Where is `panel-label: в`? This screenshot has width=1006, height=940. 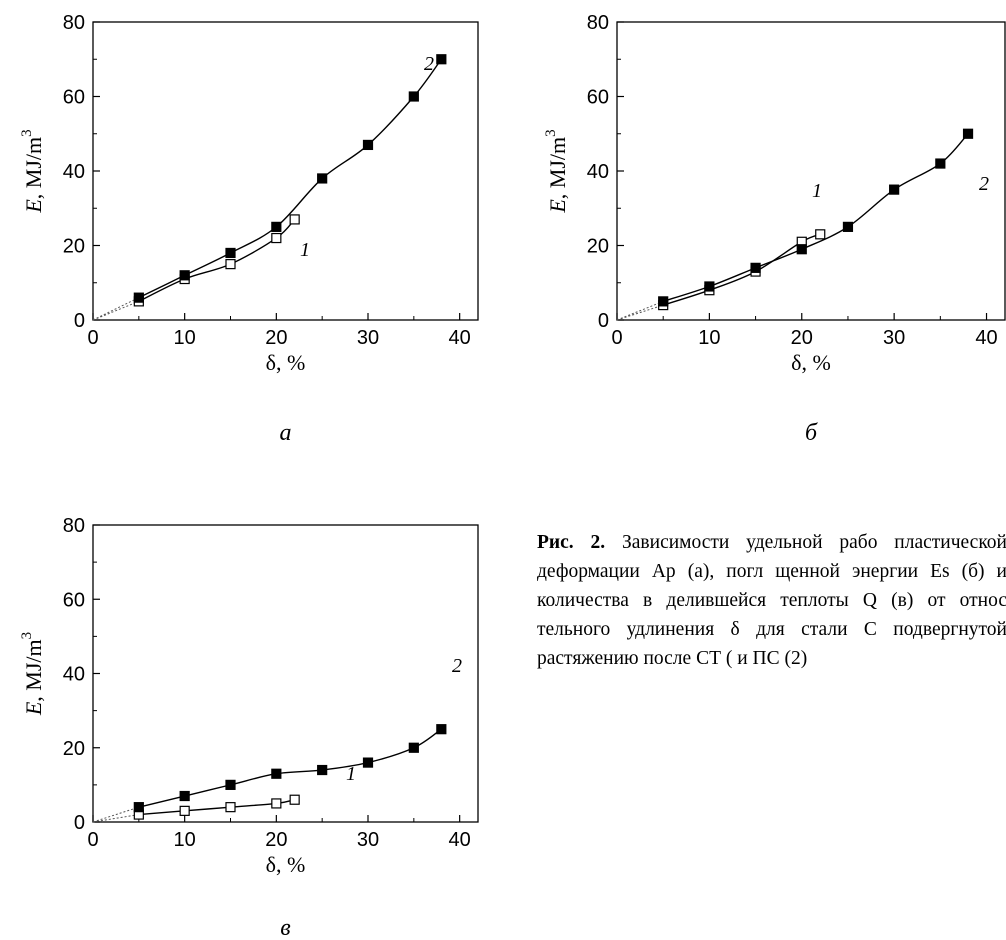 panel-label: в is located at coordinates (285, 927).